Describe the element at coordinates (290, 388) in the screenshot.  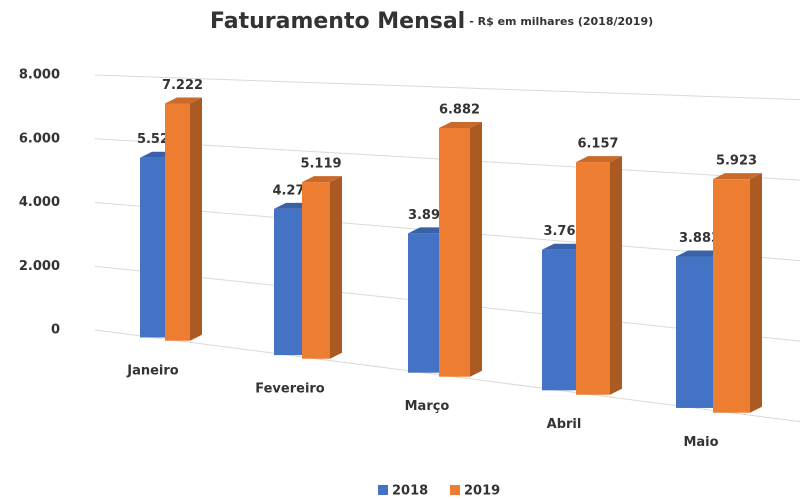
I see `x-tick-label: Fevereiro` at that location.